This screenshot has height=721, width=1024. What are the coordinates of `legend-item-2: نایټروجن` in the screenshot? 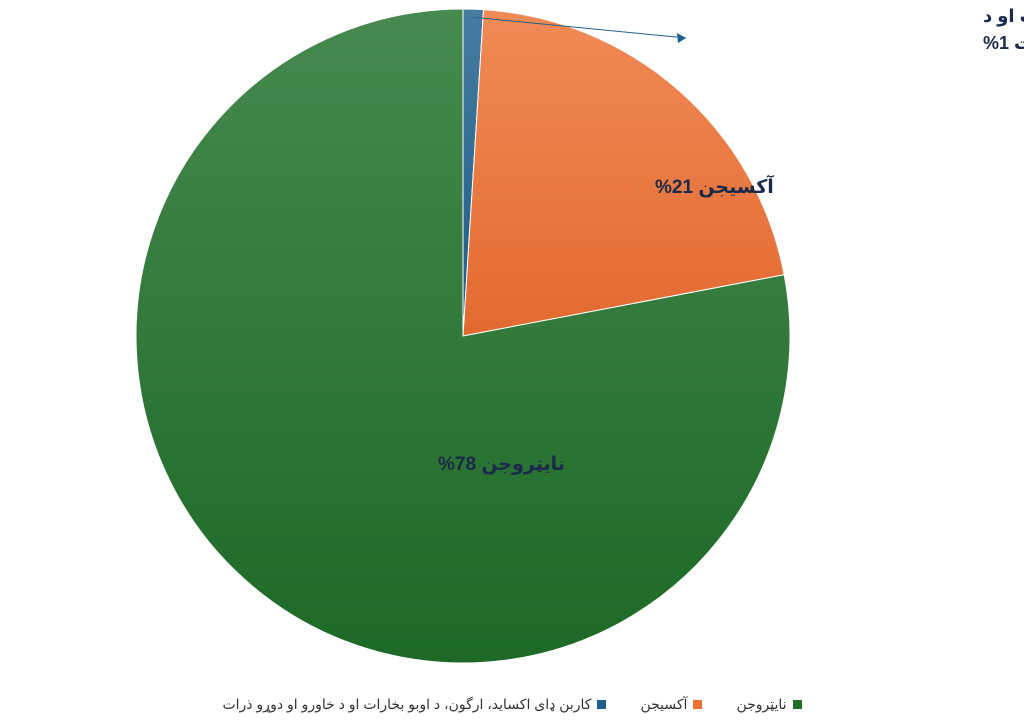 It's located at (769, 704).